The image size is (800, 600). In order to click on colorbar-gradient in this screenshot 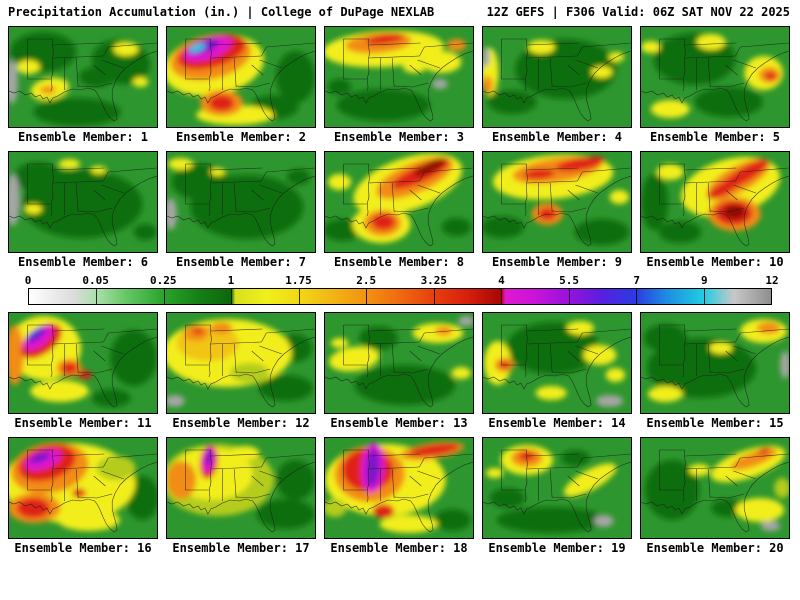, I will do `click(400, 296)`.